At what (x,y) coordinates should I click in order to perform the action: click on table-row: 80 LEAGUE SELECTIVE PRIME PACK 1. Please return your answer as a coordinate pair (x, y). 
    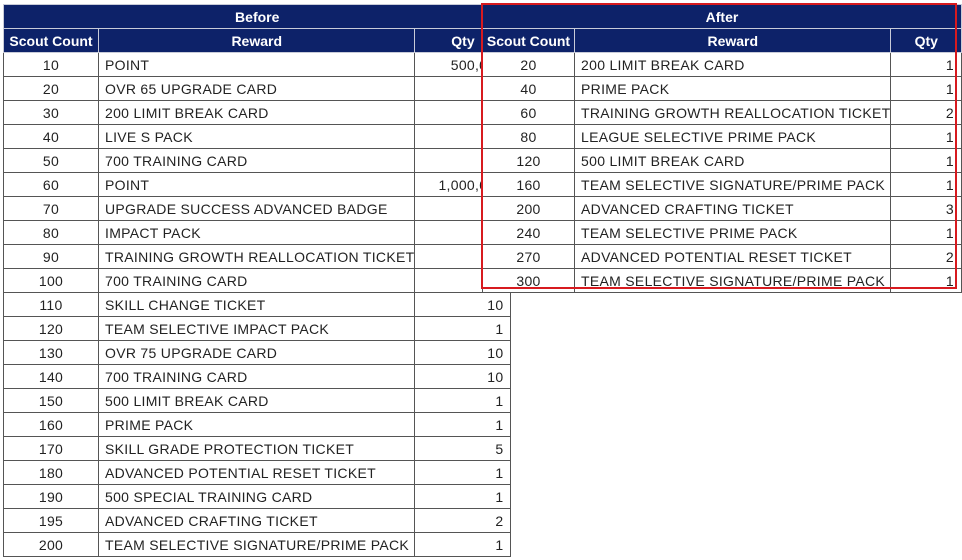
    Looking at the image, I should click on (721, 136).